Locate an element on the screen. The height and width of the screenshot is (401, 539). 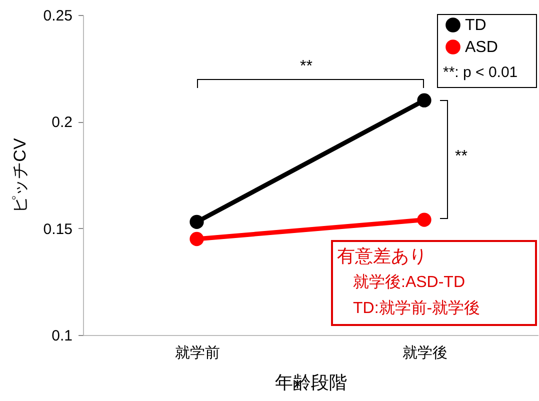
legend-label: TD is located at coordinates (475, 25).